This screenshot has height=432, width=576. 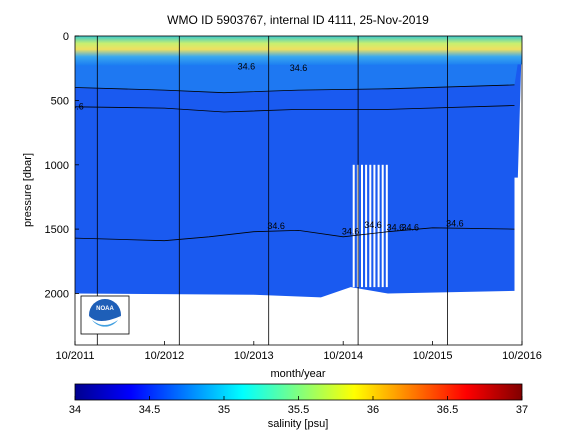 I want to click on y-tick-label: 1500, so click(x=57, y=230).